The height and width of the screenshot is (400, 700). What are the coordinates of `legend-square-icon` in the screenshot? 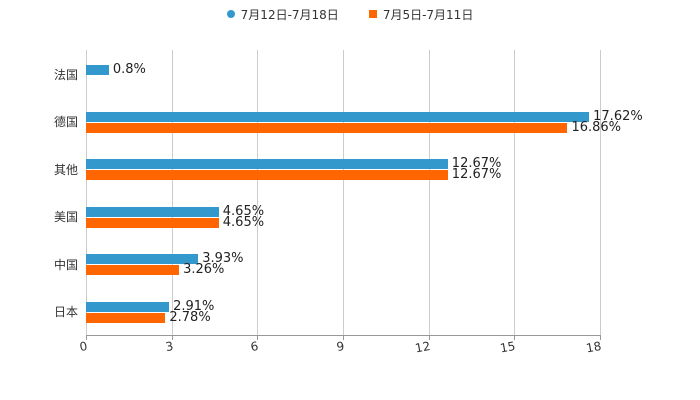 It's located at (372, 14).